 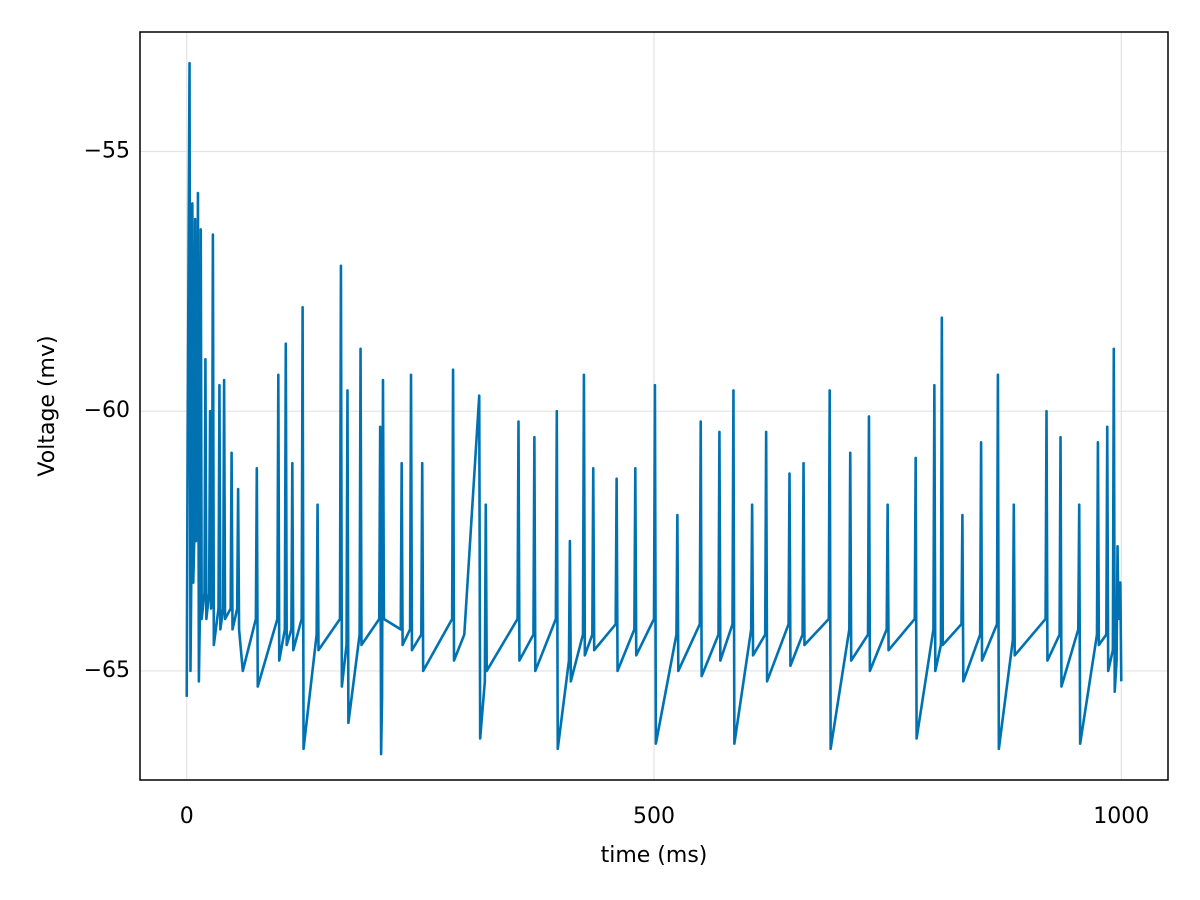 What do you see at coordinates (107, 670) in the screenshot?
I see `y-tick-label: −65` at bounding box center [107, 670].